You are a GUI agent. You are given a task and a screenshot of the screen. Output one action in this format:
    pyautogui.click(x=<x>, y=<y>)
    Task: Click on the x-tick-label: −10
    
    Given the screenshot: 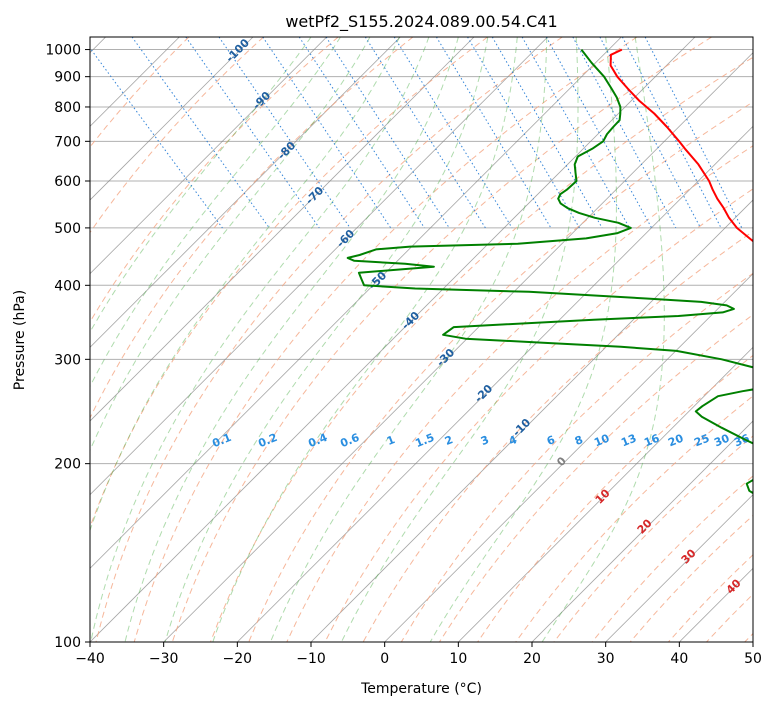 What is the action you would take?
    pyautogui.click(x=311, y=659)
    